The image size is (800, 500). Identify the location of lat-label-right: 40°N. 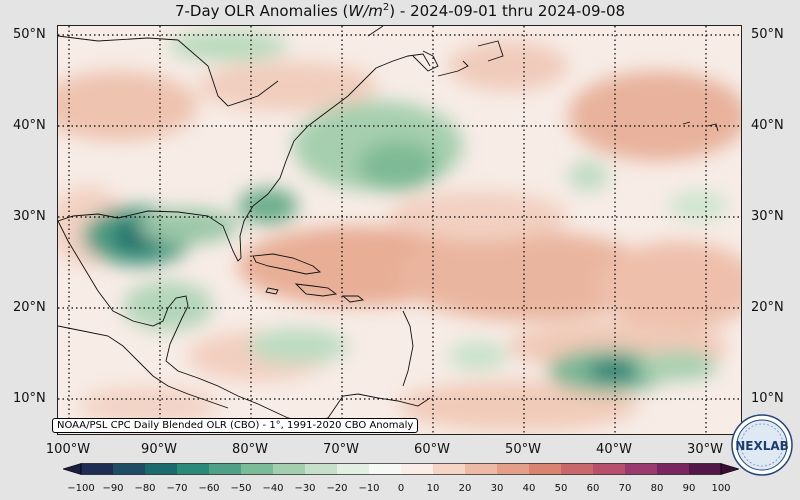
(767, 125).